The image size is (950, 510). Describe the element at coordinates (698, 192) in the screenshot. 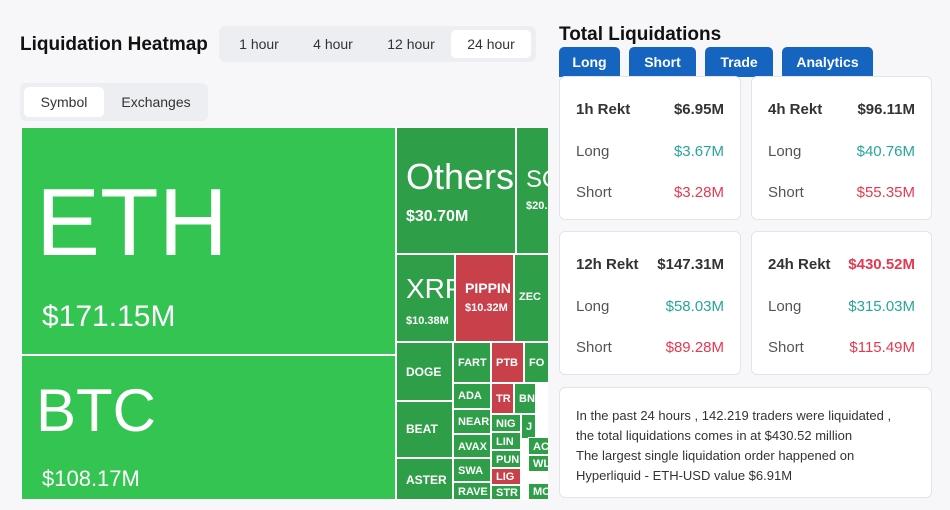

I see `stat-value: $3.28M` at that location.